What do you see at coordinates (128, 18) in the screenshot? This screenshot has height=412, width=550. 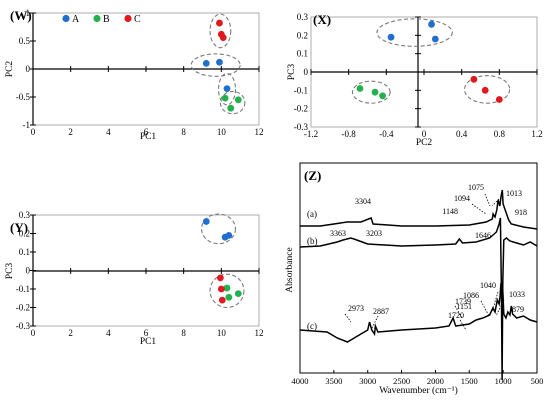 I see `legend-marker-C` at bounding box center [128, 18].